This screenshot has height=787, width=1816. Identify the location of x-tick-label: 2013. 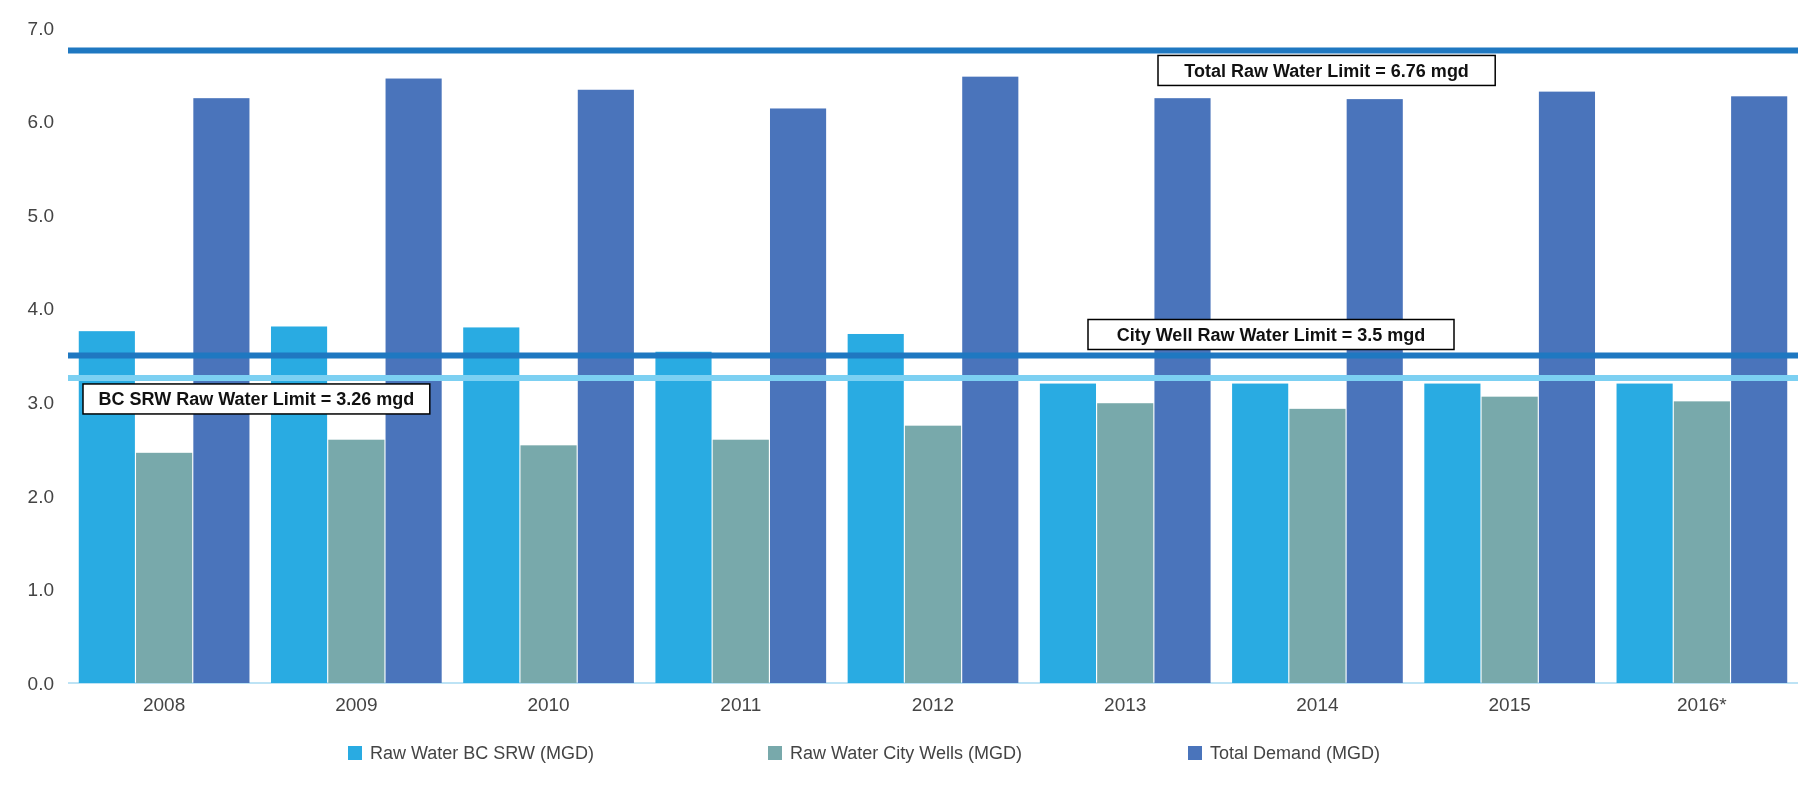
(1125, 704).